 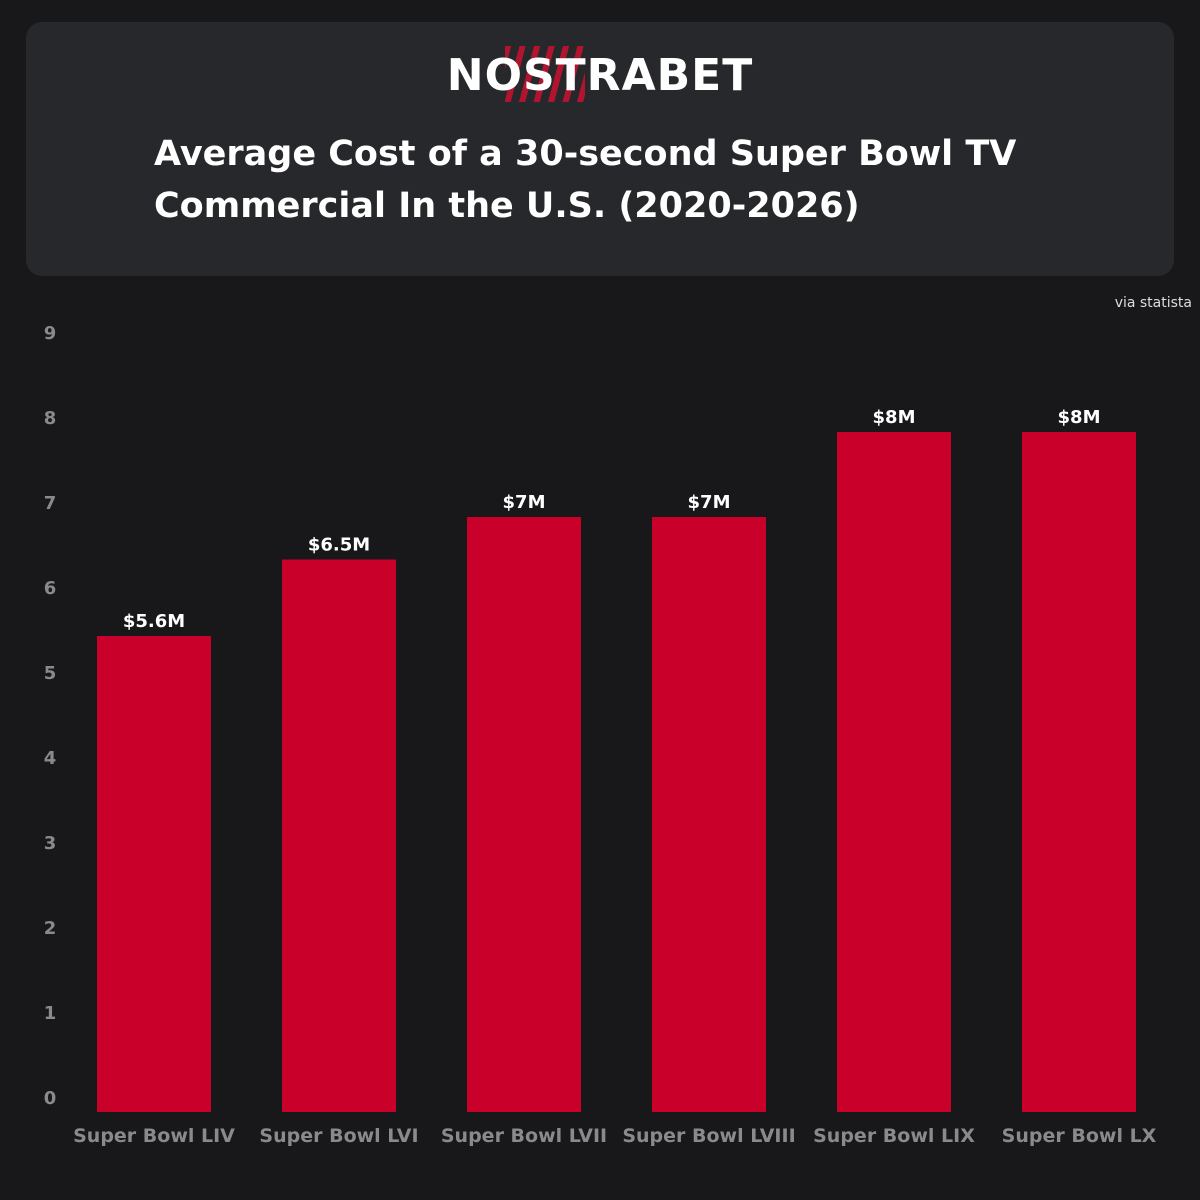 What do you see at coordinates (50, 843) in the screenshot?
I see `y-tick-label: 3` at bounding box center [50, 843].